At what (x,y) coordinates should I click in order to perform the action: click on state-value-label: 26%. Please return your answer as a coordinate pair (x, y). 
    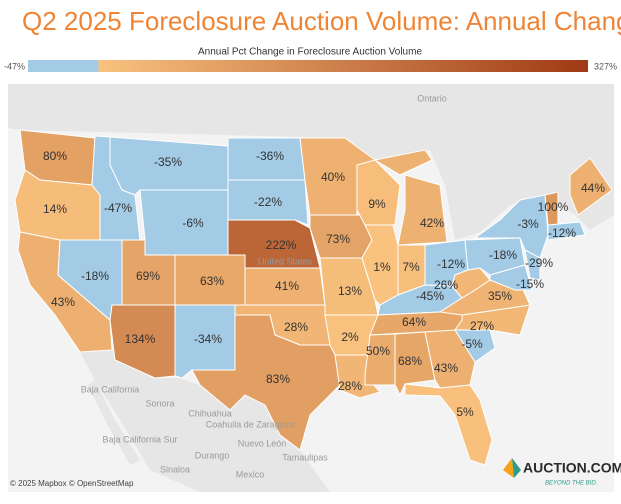
    Looking at the image, I should click on (446, 285).